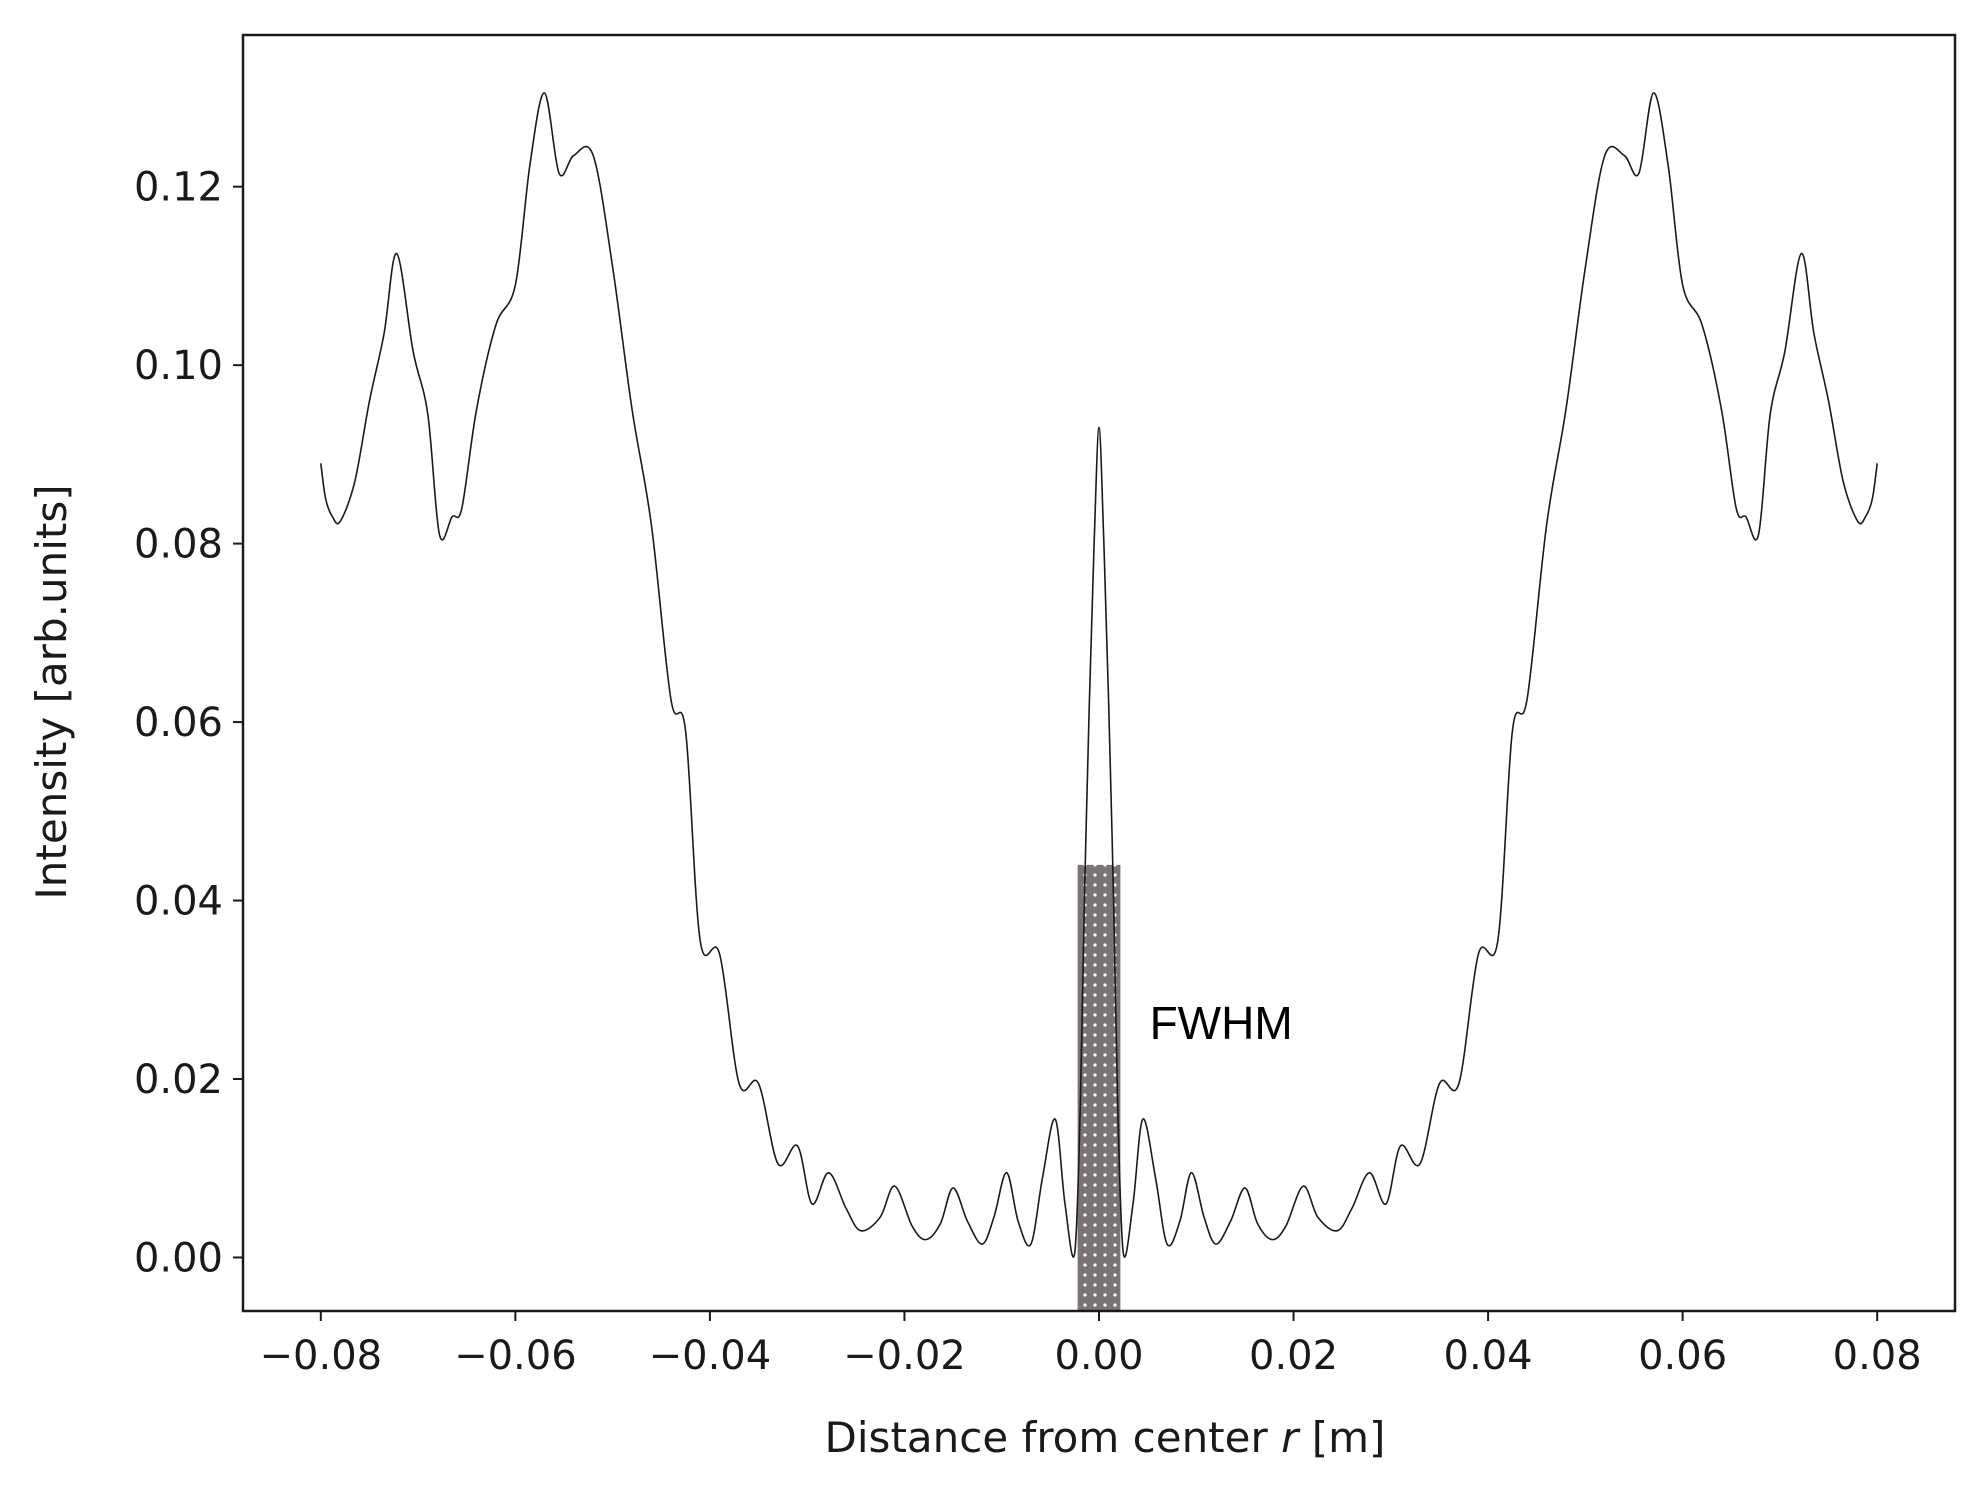 The width and height of the screenshot is (1980, 1495). I want to click on x-tick-label: 0.04, so click(1488, 1356).